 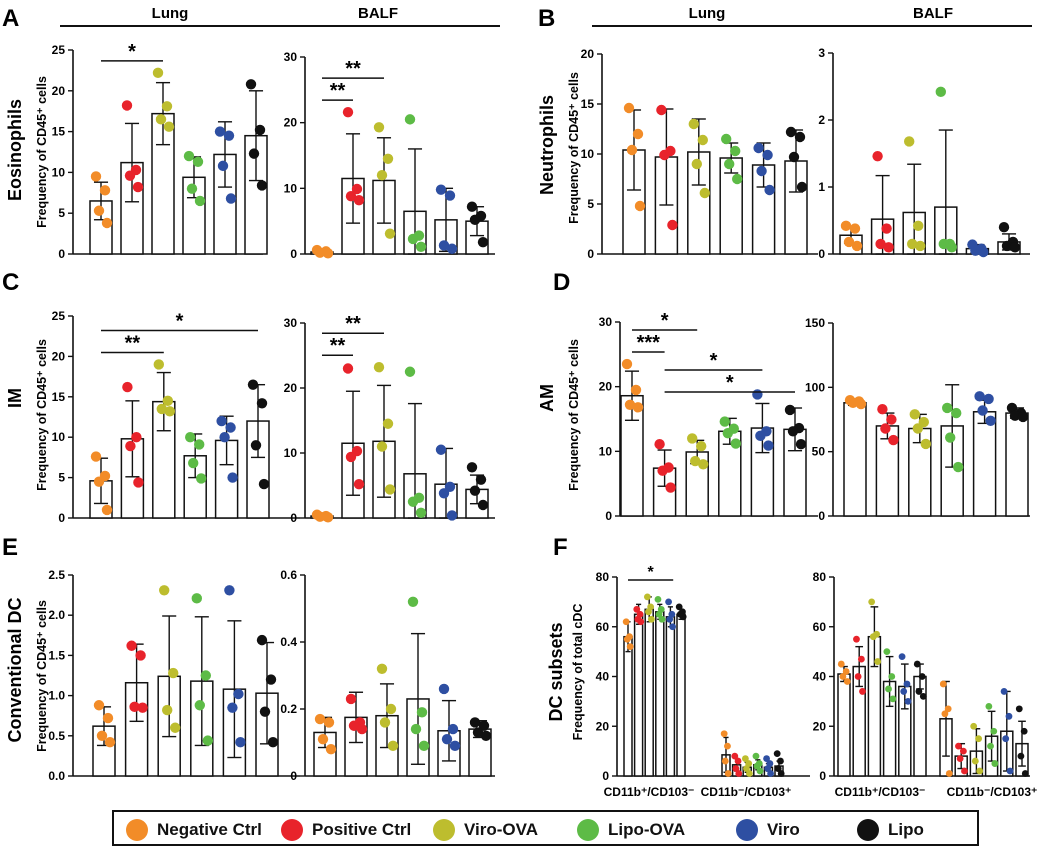 I want to click on legend-label: Positive Ctrl, so click(x=362, y=829).